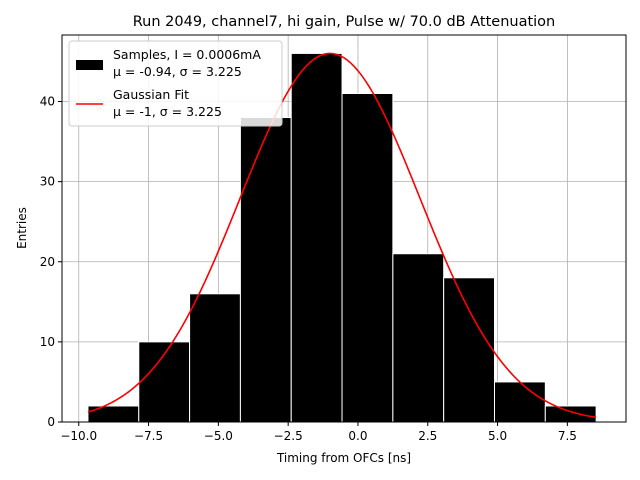  Describe the element at coordinates (47, 182) in the screenshot. I see `y-tick-label: 30` at that location.